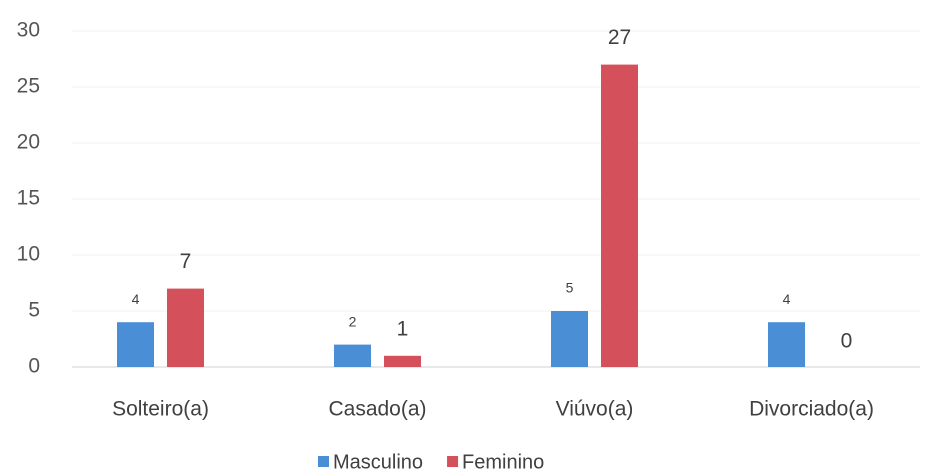 The width and height of the screenshot is (928, 476). Describe the element at coordinates (570, 288) in the screenshot. I see `data-label: 5` at that location.